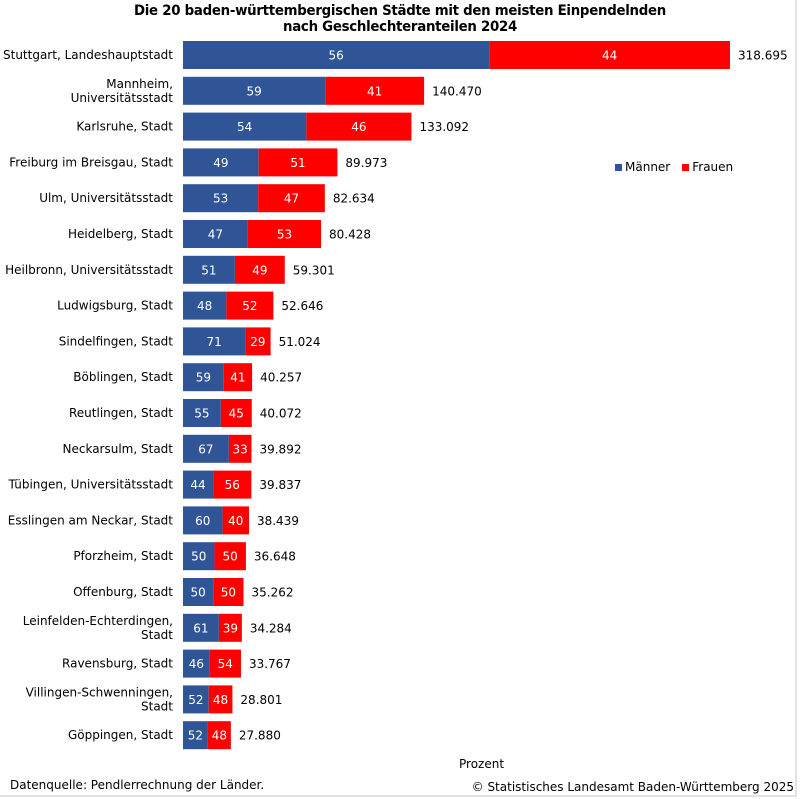 This screenshot has width=800, height=799. What do you see at coordinates (91, 162) in the screenshot?
I see `category-label: Freiburg im Breisgau, Stadt` at bounding box center [91, 162].